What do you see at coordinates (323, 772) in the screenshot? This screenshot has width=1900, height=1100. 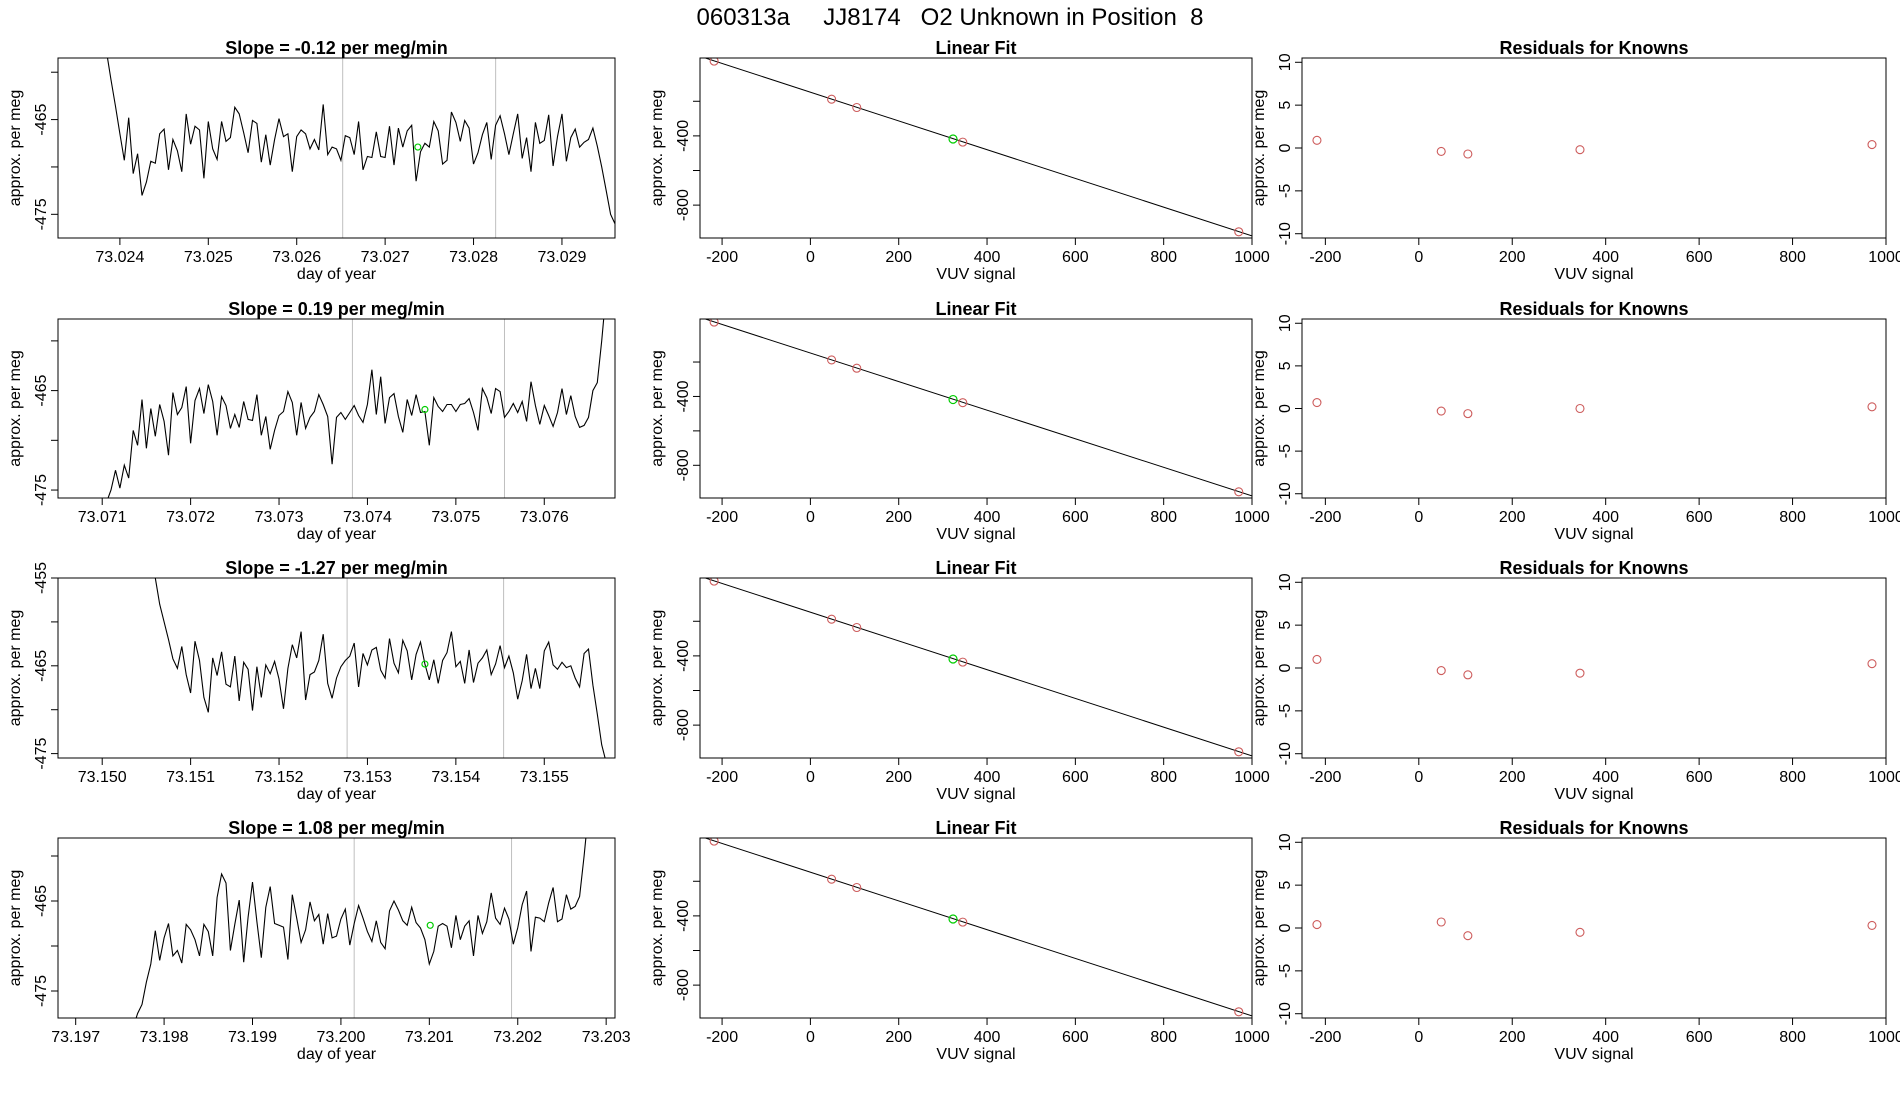 I see `x-axis: 73.150 73.151 73.152 73.153 73.154 73.155` at bounding box center [323, 772].